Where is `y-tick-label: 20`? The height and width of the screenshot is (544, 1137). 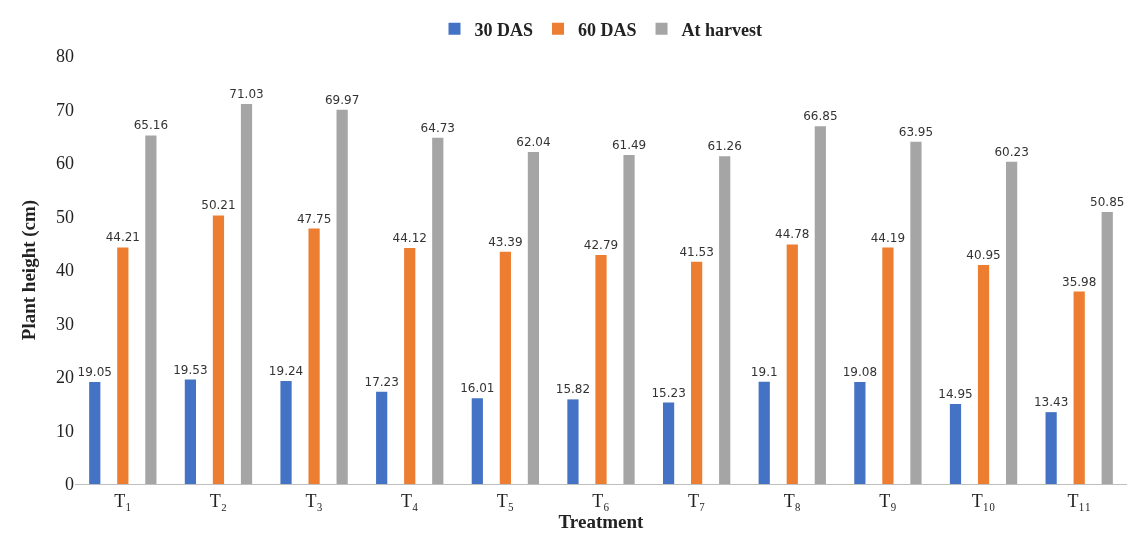
y-tick-label: 20 is located at coordinates (65, 377).